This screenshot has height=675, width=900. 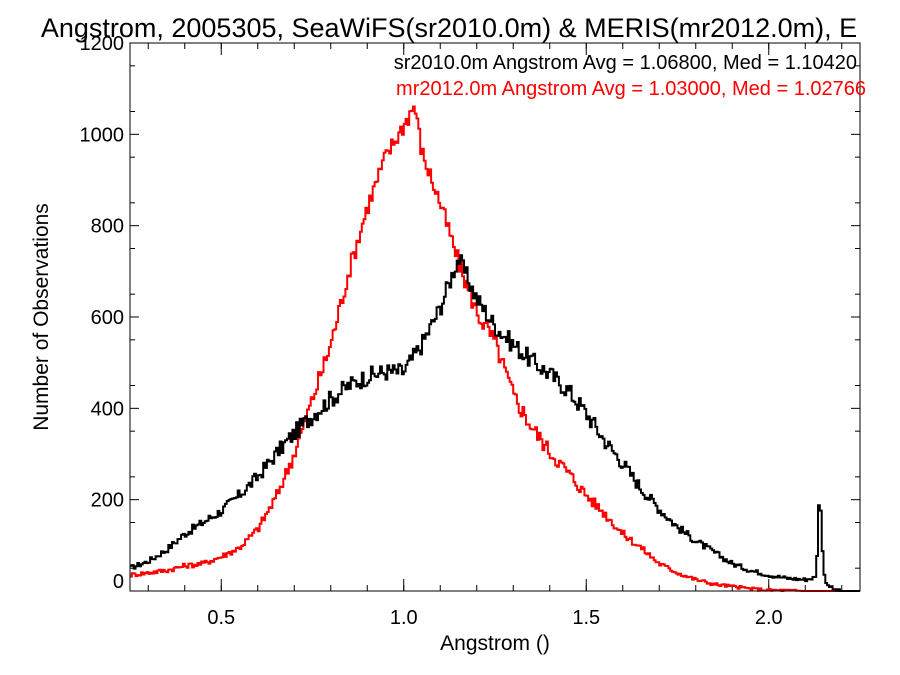 I want to click on y-axis-label: Number of Observations, so click(x=41, y=317).